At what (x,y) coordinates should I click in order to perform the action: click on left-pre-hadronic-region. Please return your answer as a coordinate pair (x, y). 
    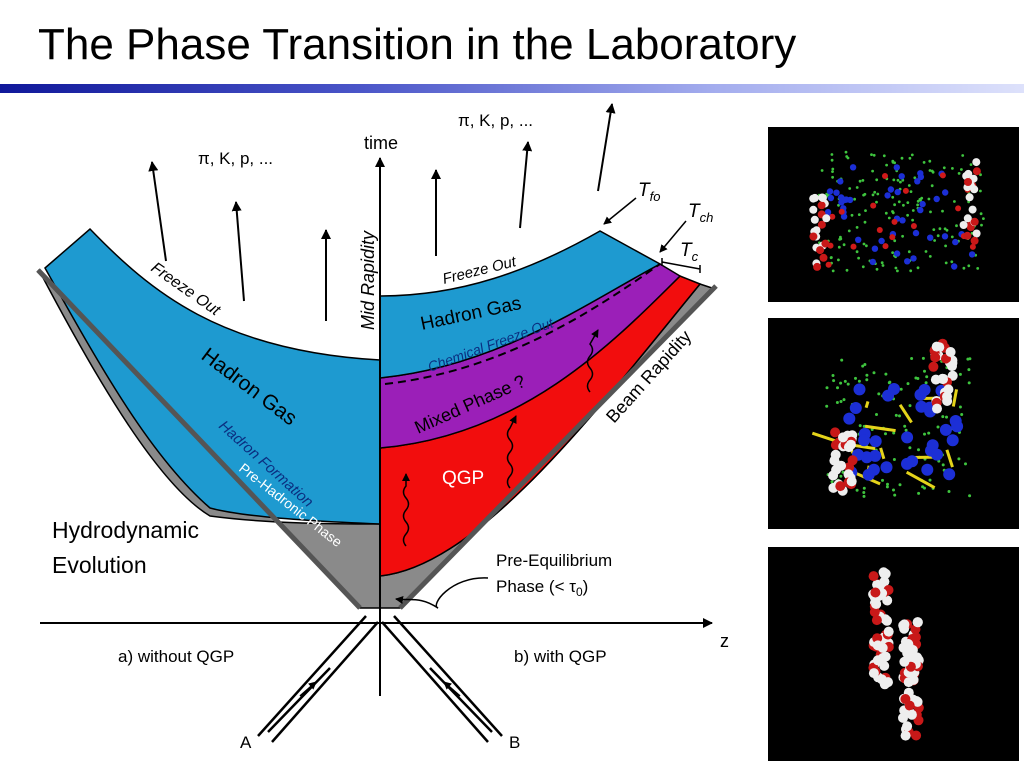
    Looking at the image, I should click on (209, 439).